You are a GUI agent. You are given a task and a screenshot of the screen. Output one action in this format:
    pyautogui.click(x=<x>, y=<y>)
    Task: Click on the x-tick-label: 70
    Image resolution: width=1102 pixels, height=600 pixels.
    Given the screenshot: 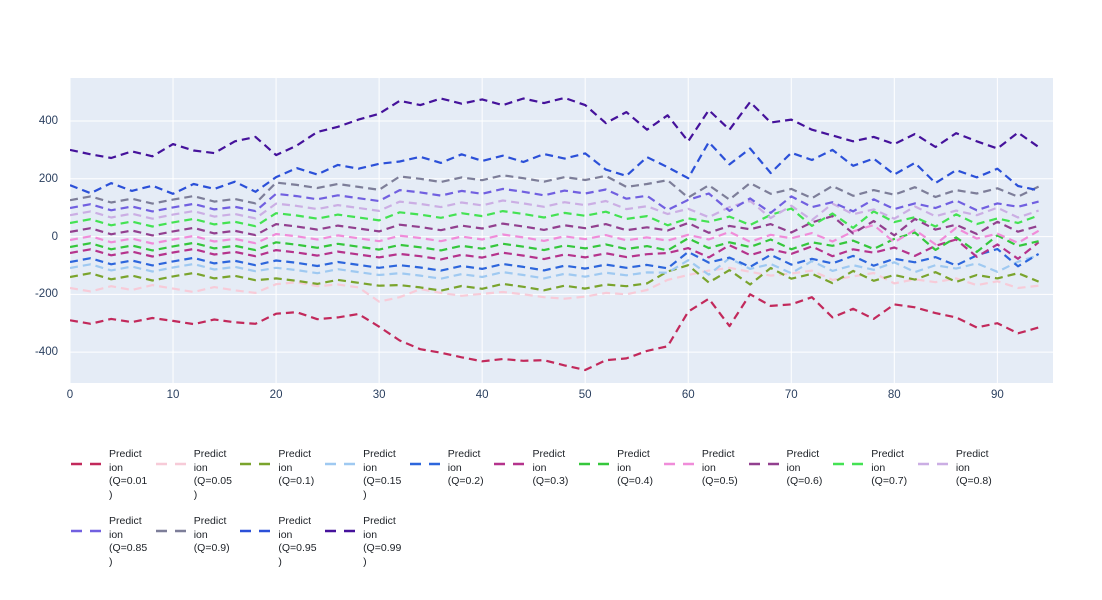 What is the action you would take?
    pyautogui.click(x=791, y=395)
    